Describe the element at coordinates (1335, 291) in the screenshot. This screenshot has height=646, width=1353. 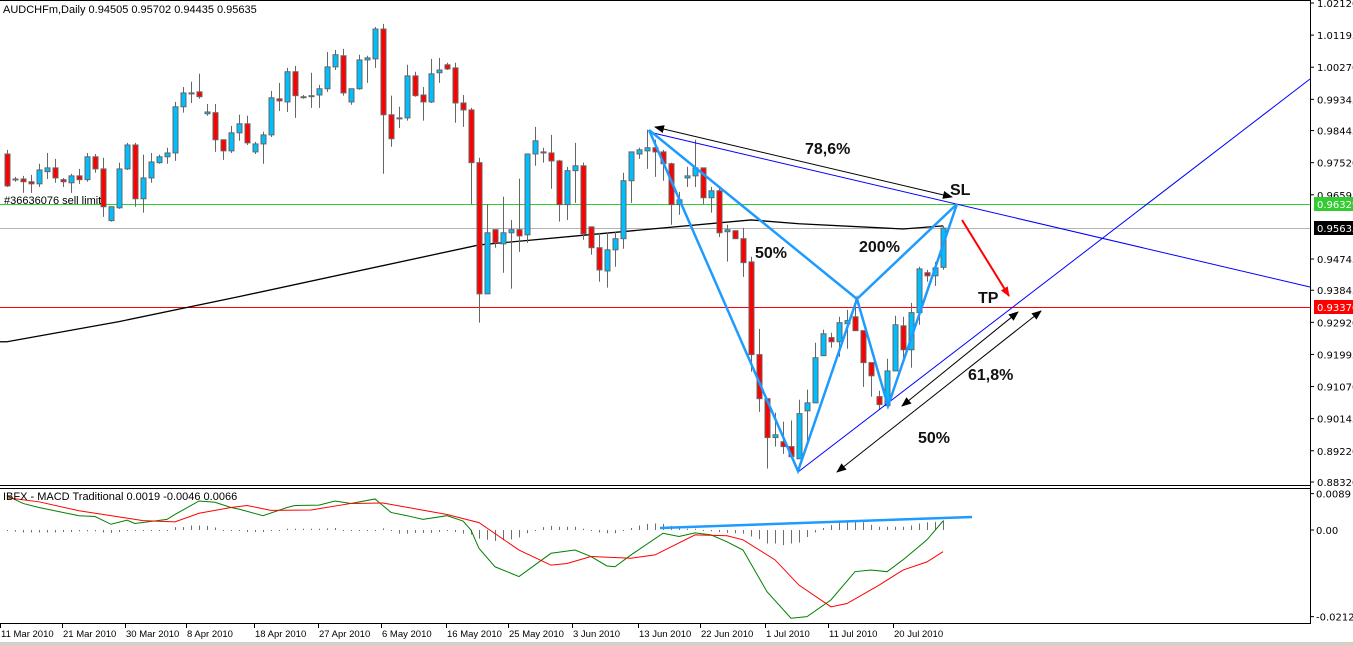
I see `price-tick-label: 0.93845` at that location.